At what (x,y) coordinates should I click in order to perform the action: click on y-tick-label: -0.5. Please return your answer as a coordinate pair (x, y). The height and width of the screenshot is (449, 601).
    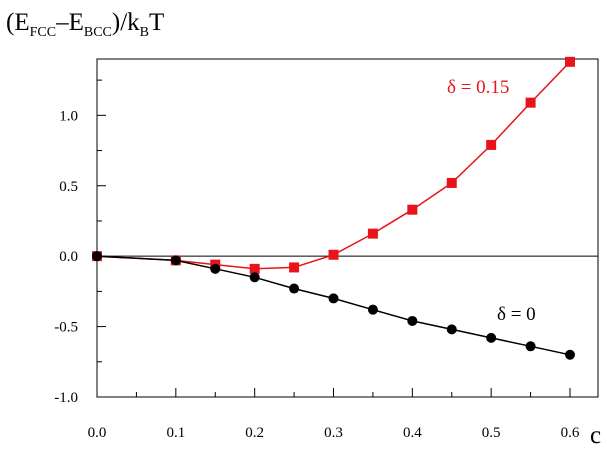
    Looking at the image, I should click on (66, 328).